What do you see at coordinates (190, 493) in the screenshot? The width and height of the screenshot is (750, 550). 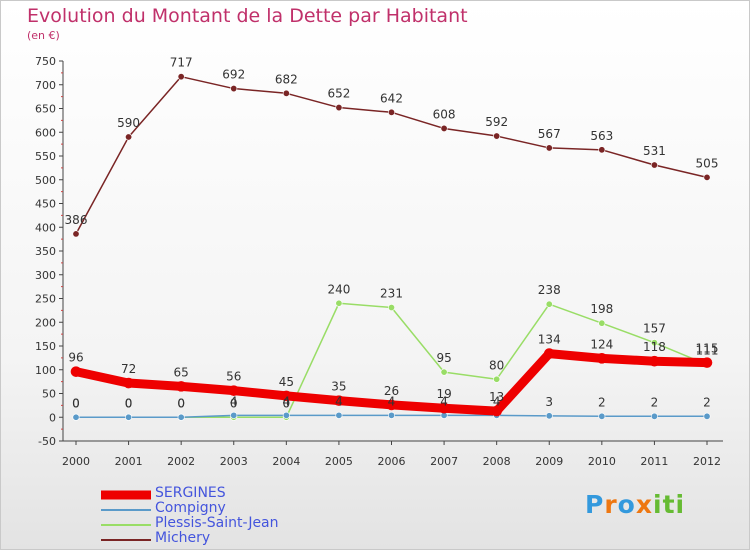 I see `legend-label: SERGINES` at bounding box center [190, 493].